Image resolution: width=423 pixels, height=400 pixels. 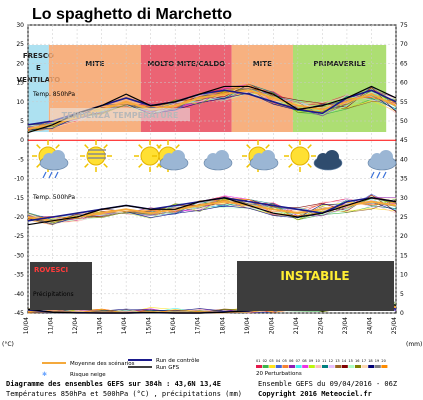 I want to click on perturbation-label: 14, so click(x=344, y=361).